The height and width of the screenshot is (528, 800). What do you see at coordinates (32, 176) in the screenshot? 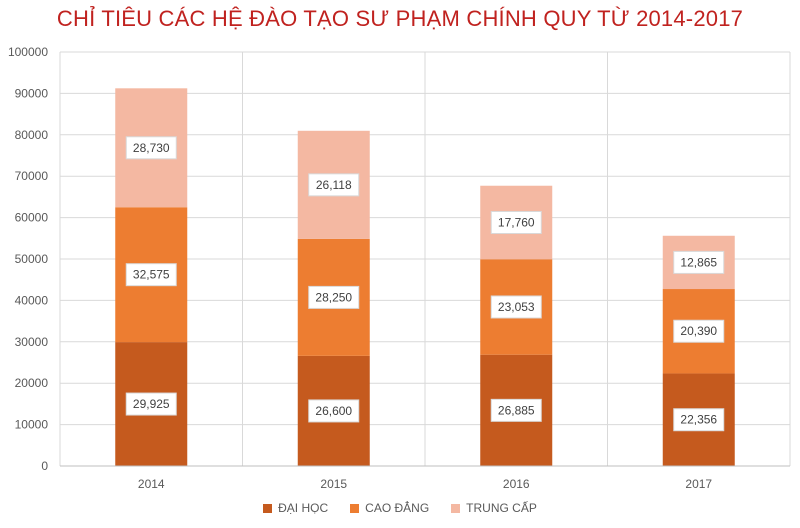
I see `y-tick-label: 70000` at bounding box center [32, 176].